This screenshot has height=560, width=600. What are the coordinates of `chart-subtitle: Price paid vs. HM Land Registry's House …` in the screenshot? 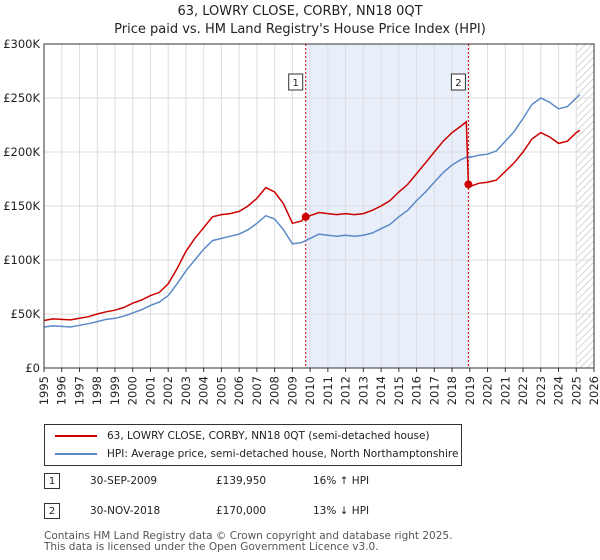 It's located at (300, 29).